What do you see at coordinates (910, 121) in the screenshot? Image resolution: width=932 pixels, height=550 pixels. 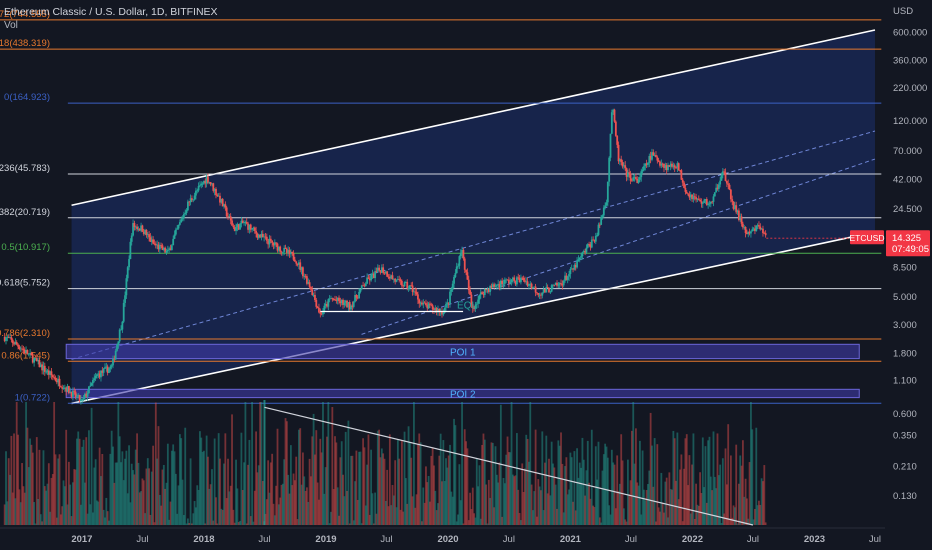 I see `price-tick-label: 120.000` at bounding box center [910, 121].